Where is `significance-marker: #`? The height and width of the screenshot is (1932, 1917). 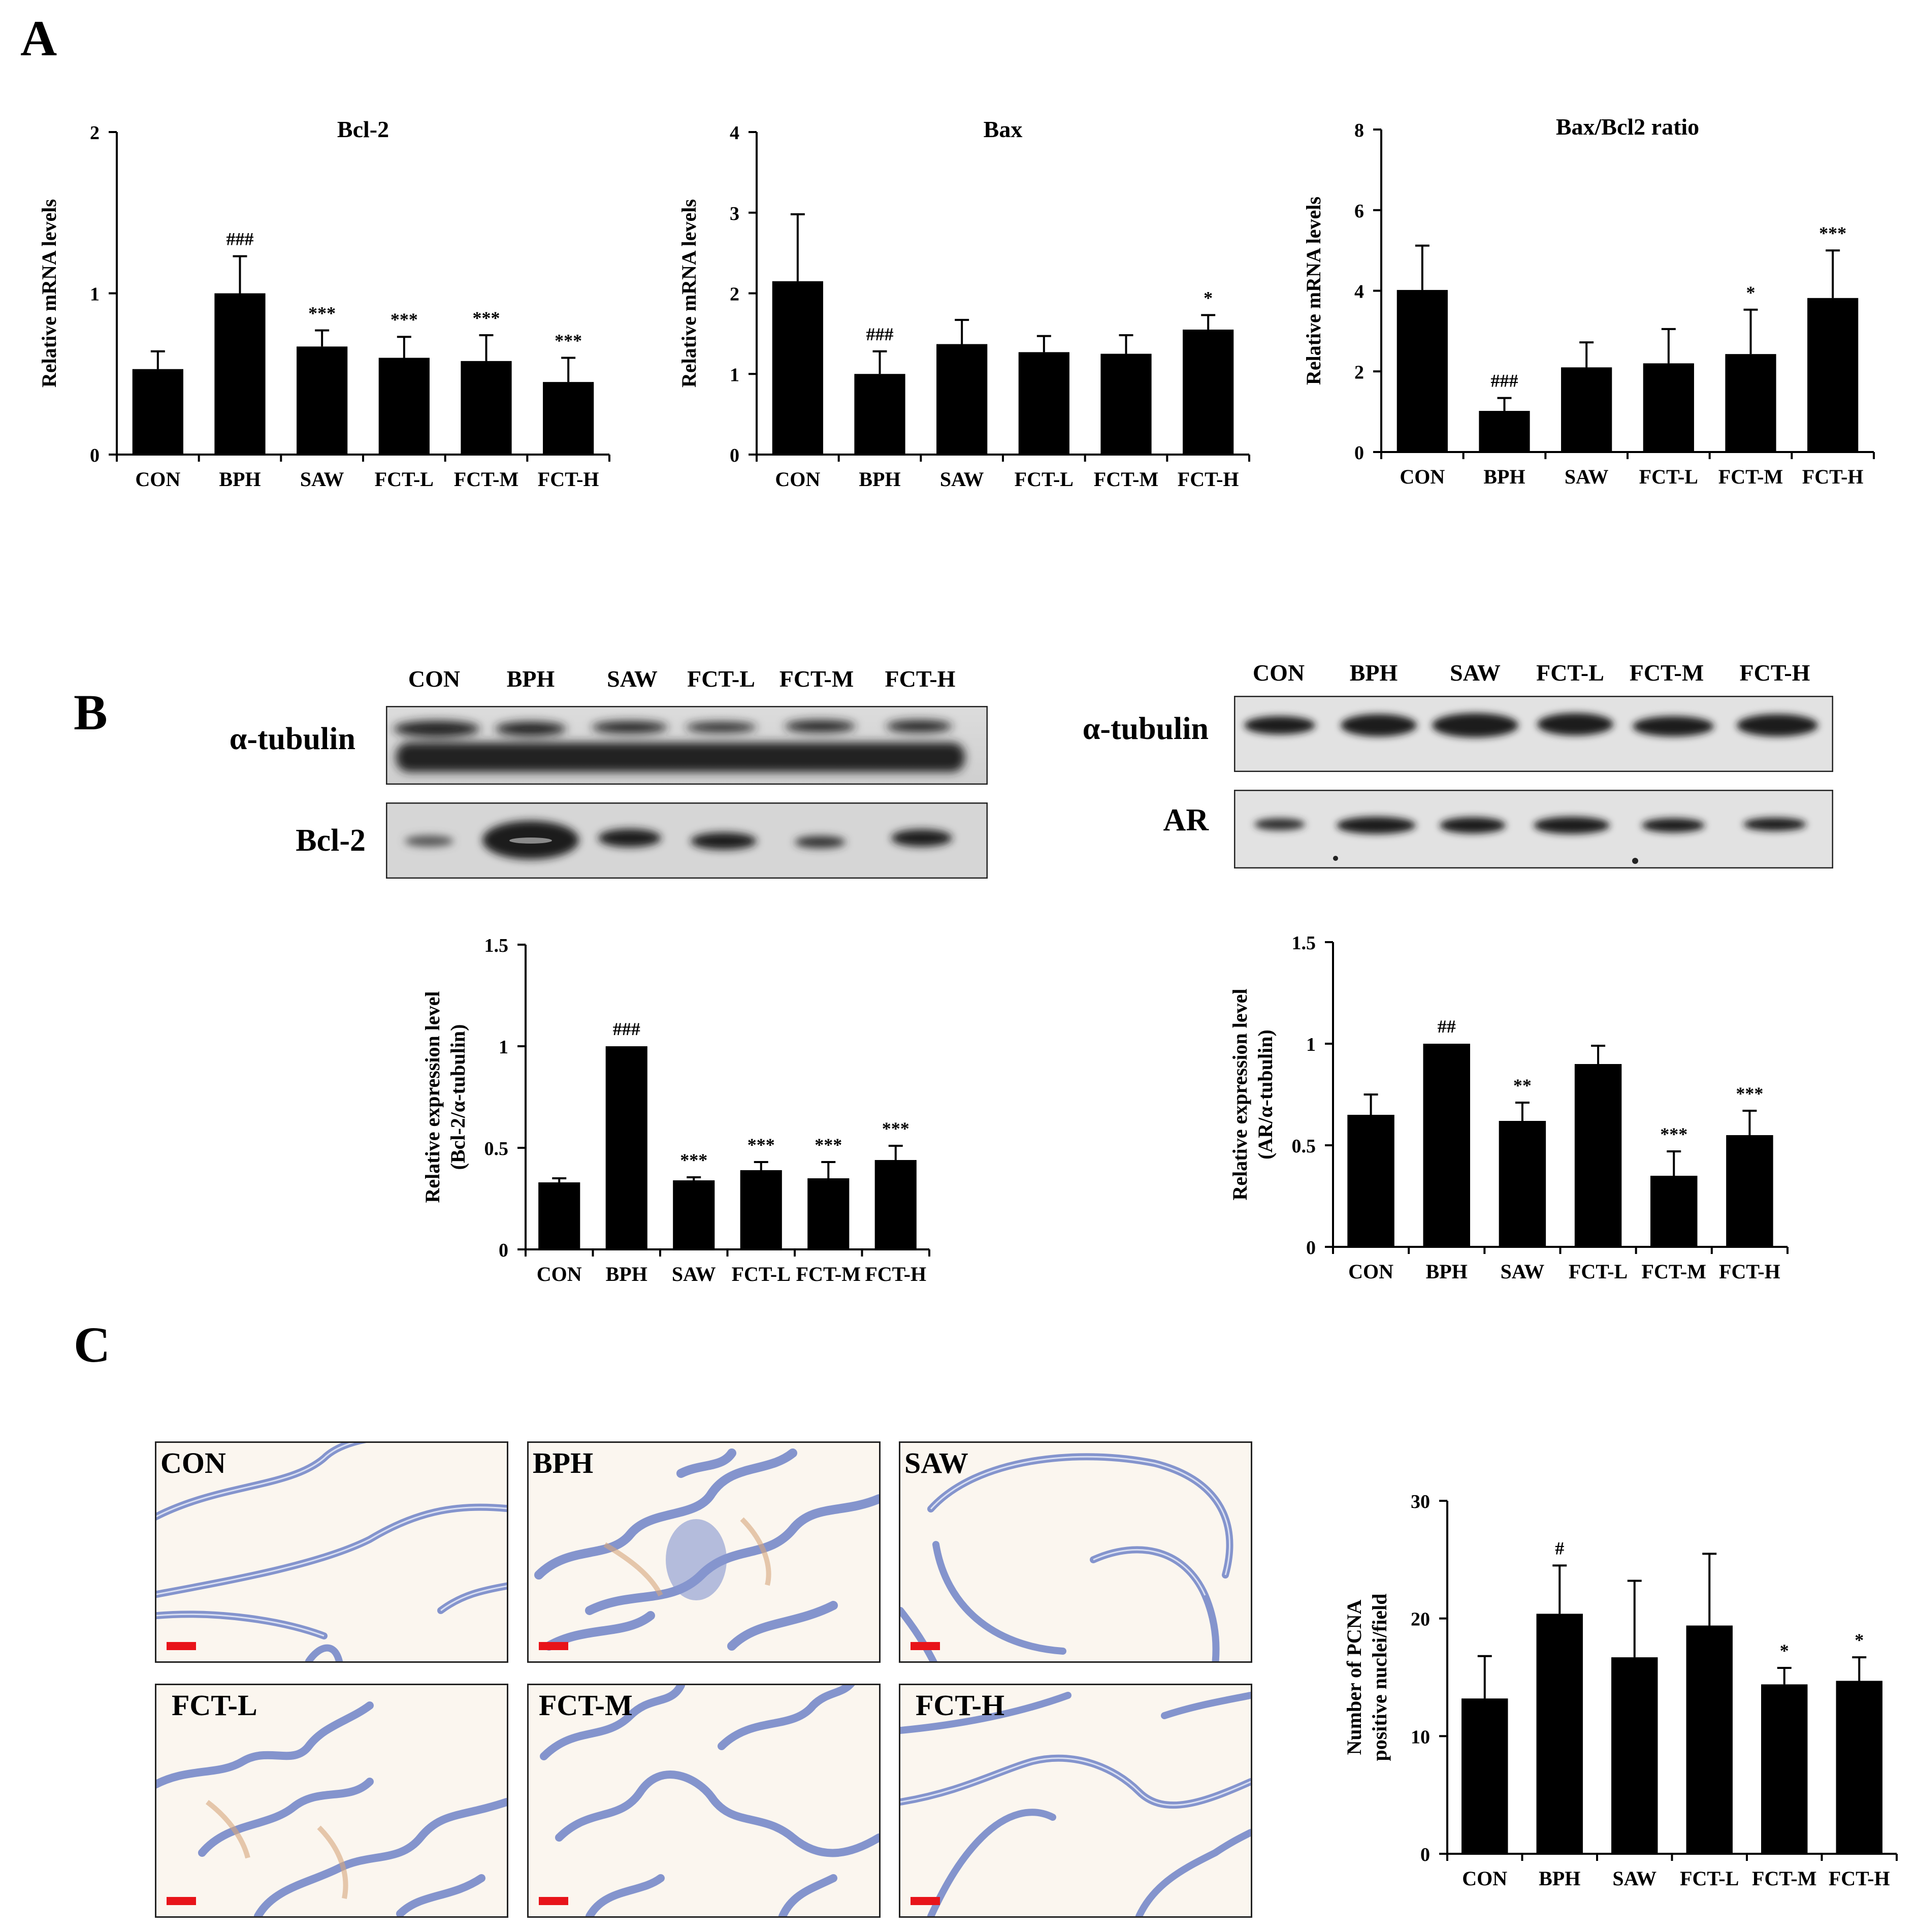
significance-marker: # is located at coordinates (1559, 1548).